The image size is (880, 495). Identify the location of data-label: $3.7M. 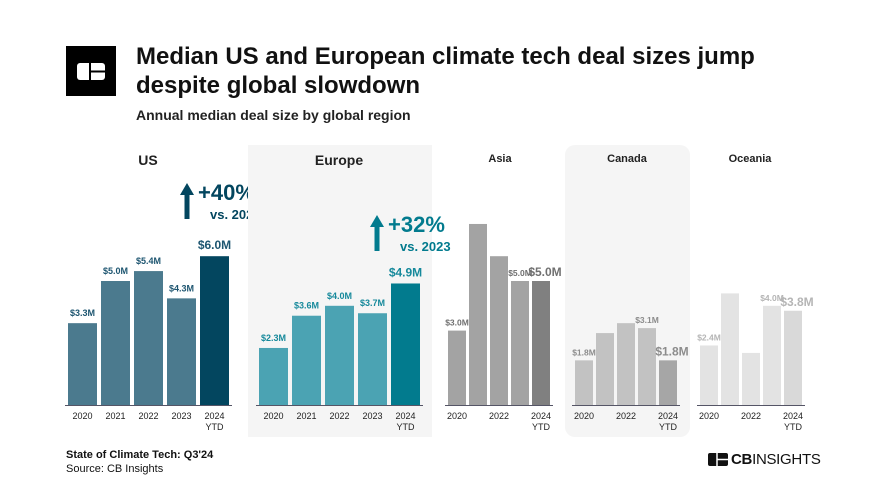
(372, 303).